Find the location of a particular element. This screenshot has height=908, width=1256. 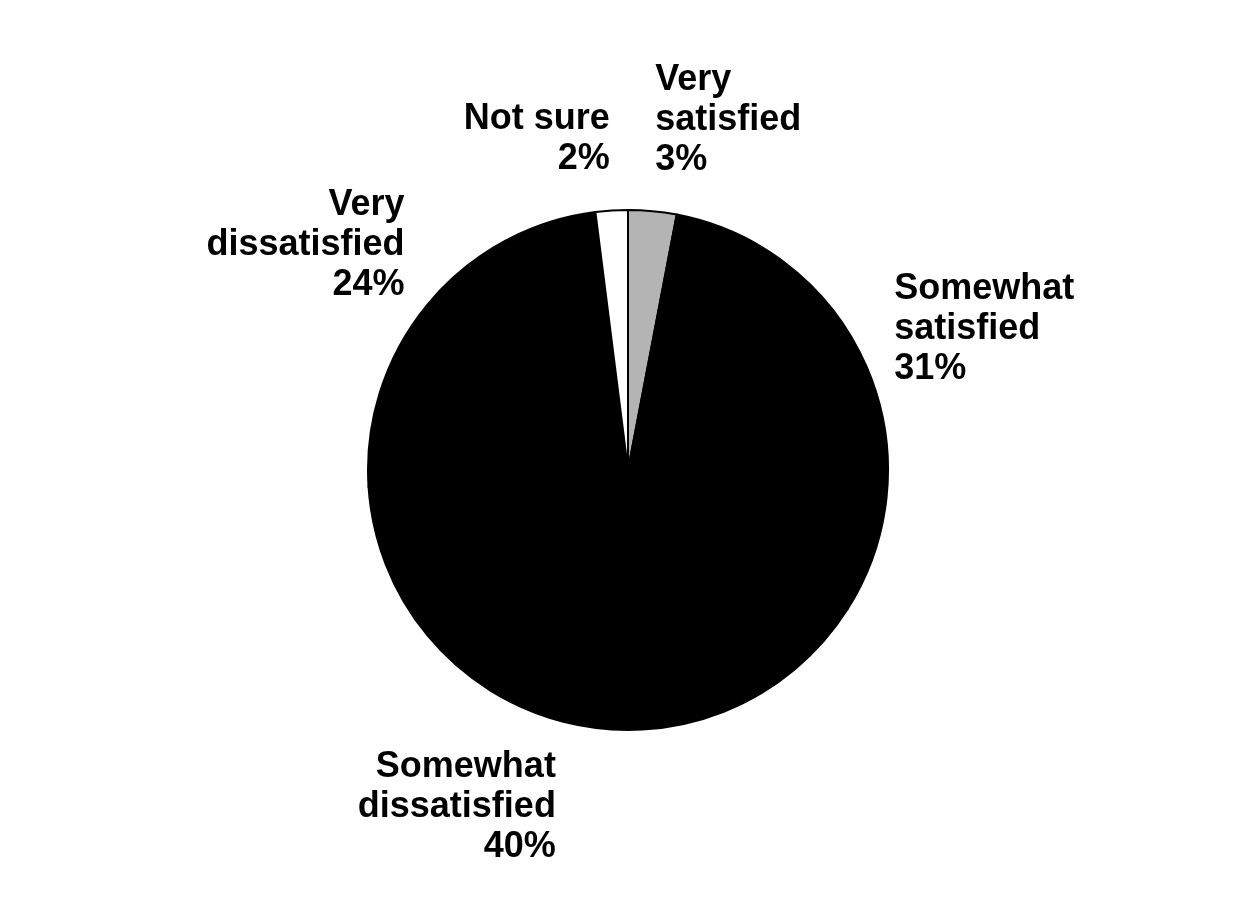

data-label: 2% is located at coordinates (583, 156).